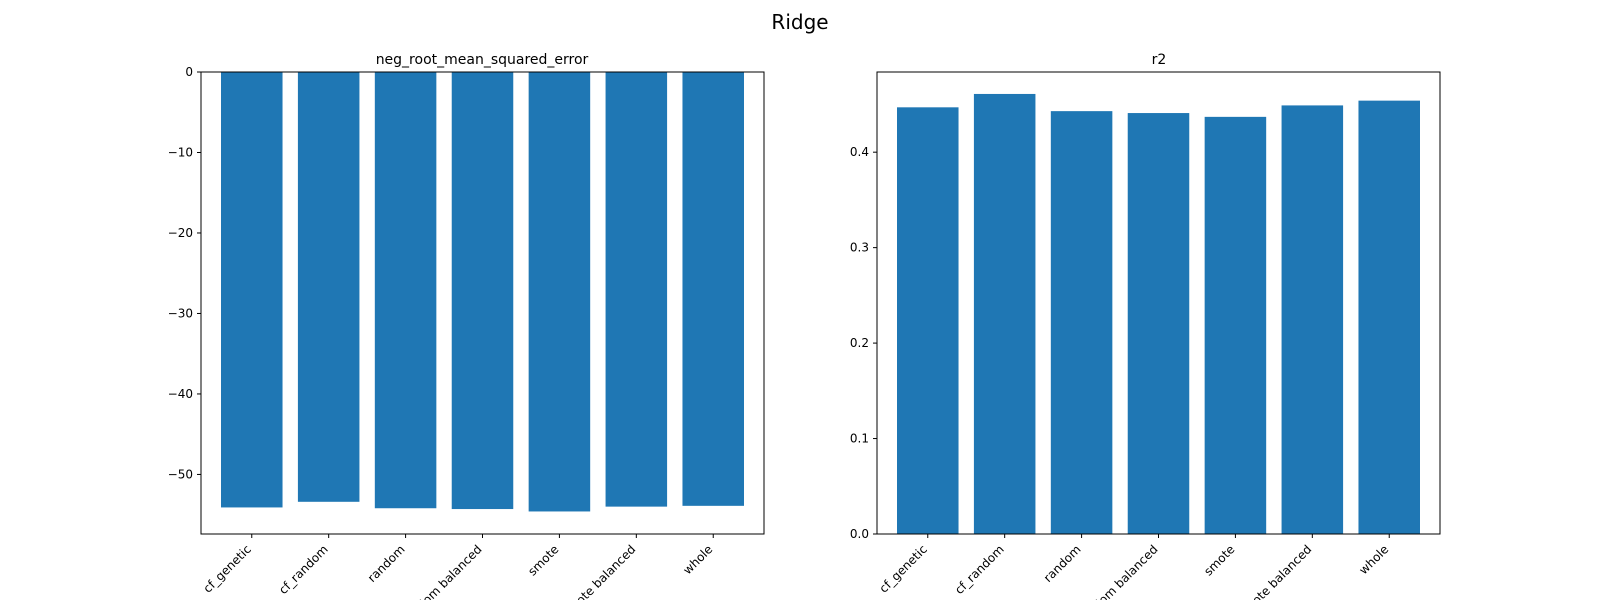 This screenshot has width=1600, height=600. What do you see at coordinates (180, 474) in the screenshot?
I see `rmse-ytick-label: −50` at bounding box center [180, 474].